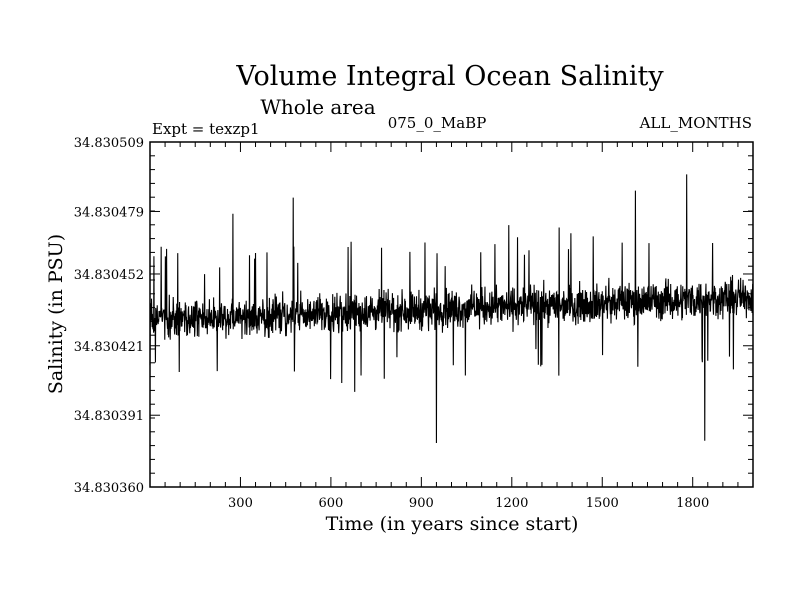 This screenshot has height=600, width=800. What do you see at coordinates (109, 488) in the screenshot?
I see `y-tick-label: 34.830360` at bounding box center [109, 488].